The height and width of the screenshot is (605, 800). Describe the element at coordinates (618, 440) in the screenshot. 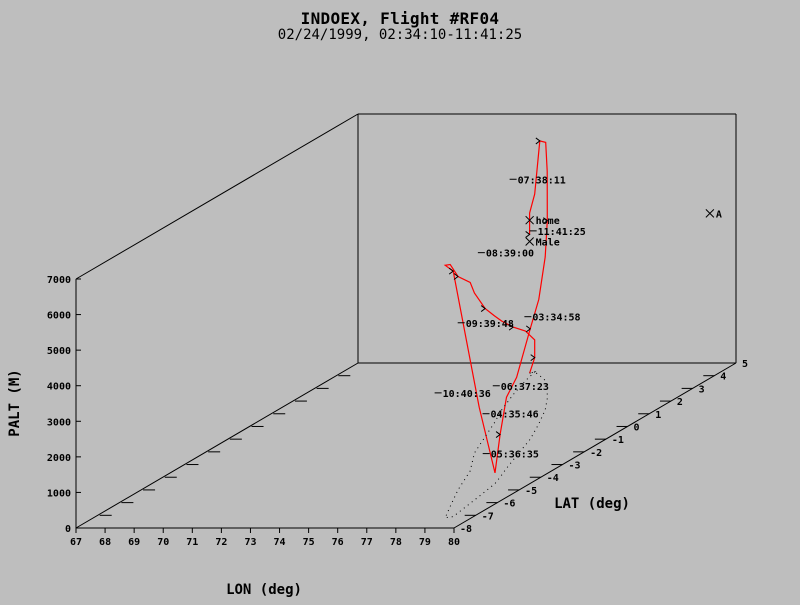

I see `y-tick-label: -1` at that location.